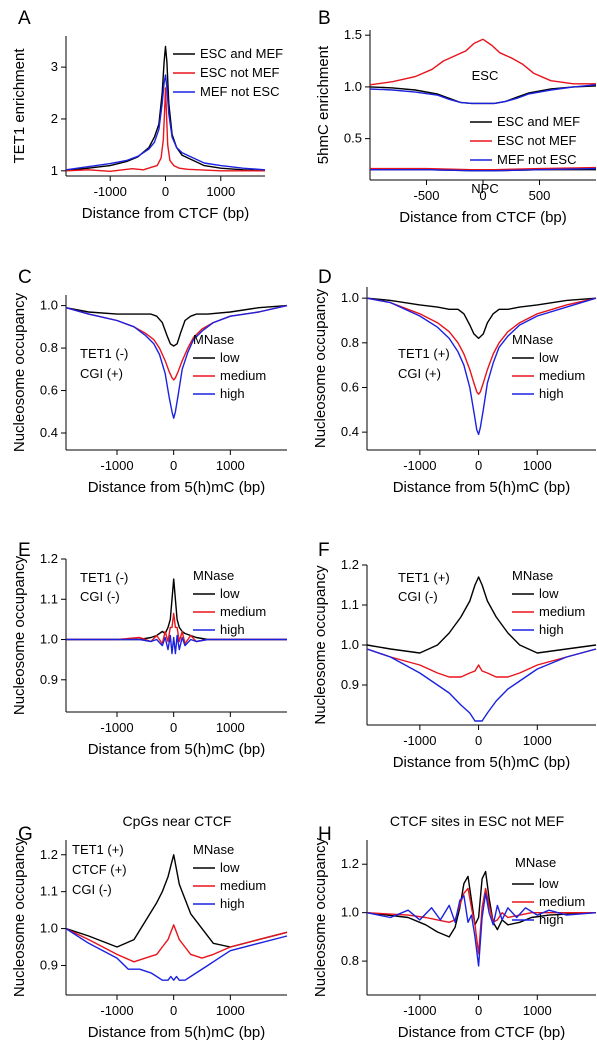 The width and height of the screenshot is (597, 1052). What do you see at coordinates (99, 869) in the screenshot?
I see `annotation-label: CTCF (+)` at bounding box center [99, 869].